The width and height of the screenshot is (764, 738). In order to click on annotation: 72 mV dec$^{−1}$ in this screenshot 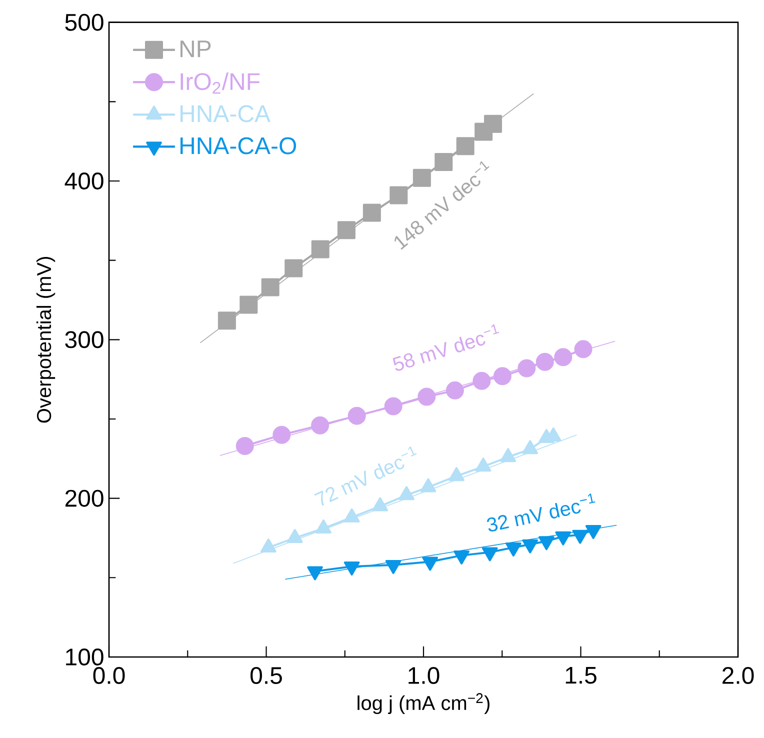, I will do `click(365, 476)`.